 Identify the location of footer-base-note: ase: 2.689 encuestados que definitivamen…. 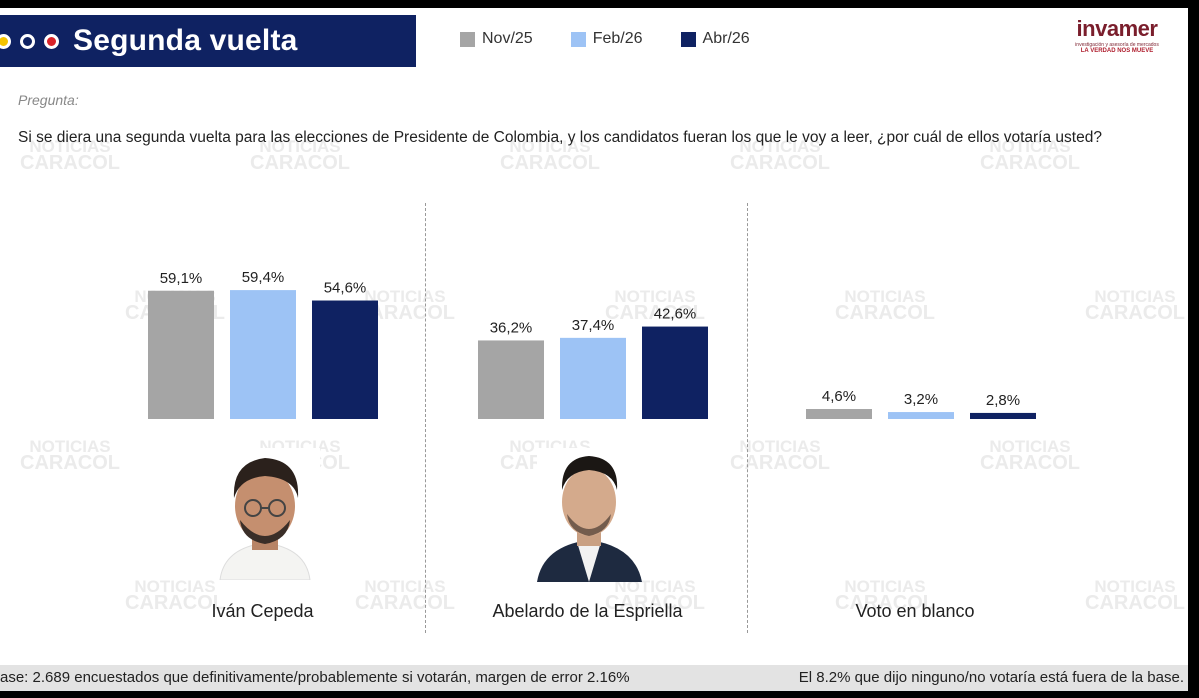
(315, 677).